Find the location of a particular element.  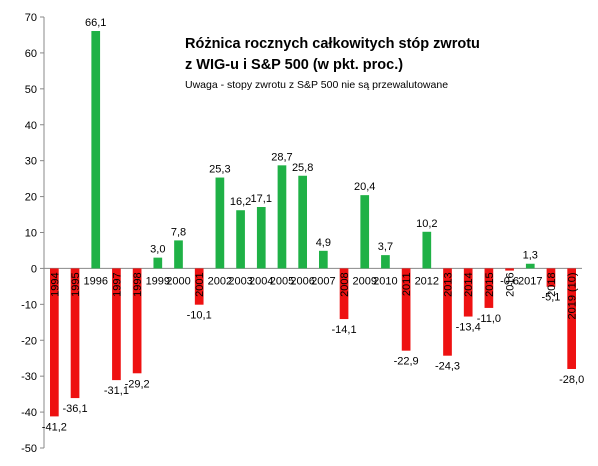

data-label: -29,2 is located at coordinates (137, 384).